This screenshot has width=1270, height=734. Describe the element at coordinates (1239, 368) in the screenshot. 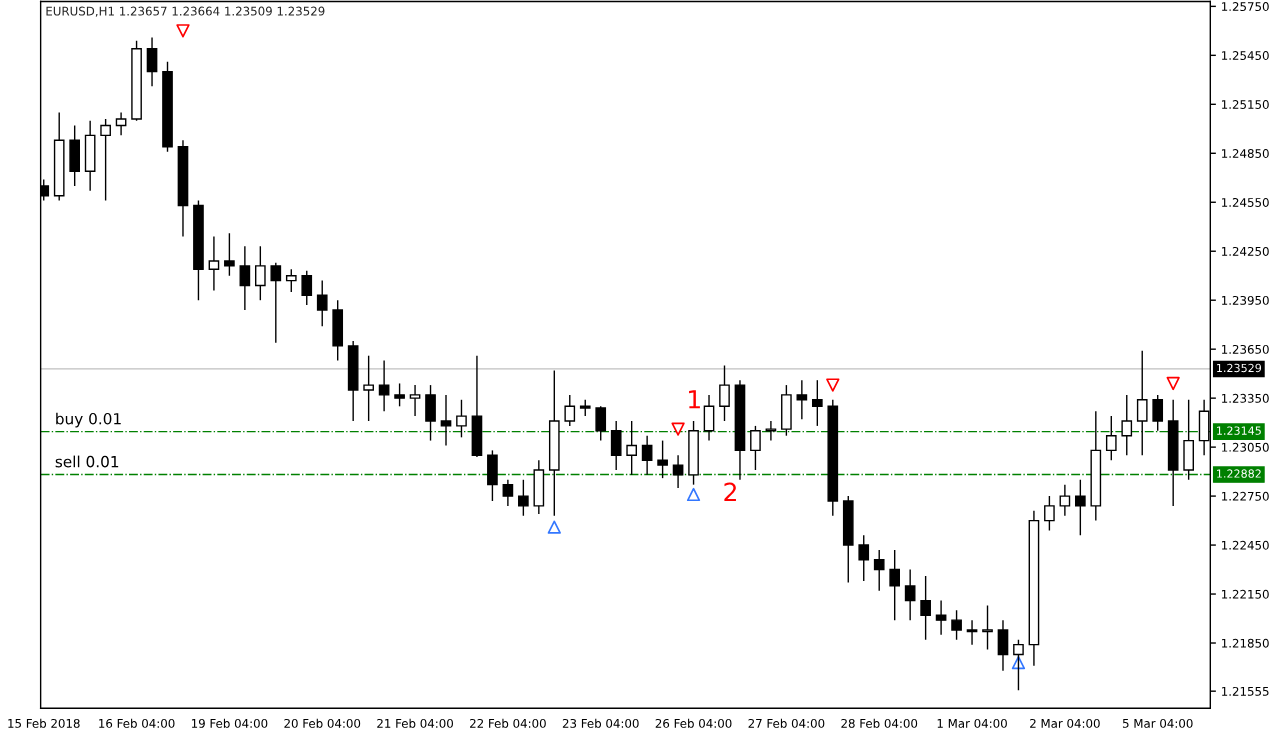

I see `ref-line-label: 1.23529` at that location.